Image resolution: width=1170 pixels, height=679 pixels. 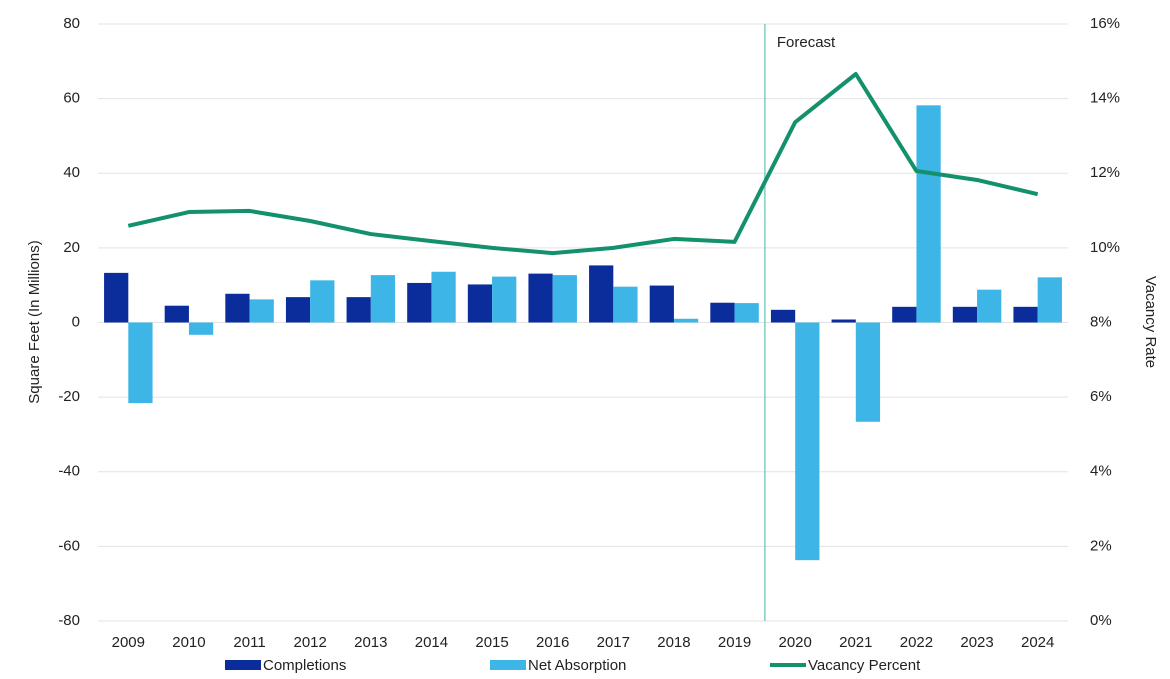 I want to click on x-tick-label: 2015, so click(x=491, y=642).